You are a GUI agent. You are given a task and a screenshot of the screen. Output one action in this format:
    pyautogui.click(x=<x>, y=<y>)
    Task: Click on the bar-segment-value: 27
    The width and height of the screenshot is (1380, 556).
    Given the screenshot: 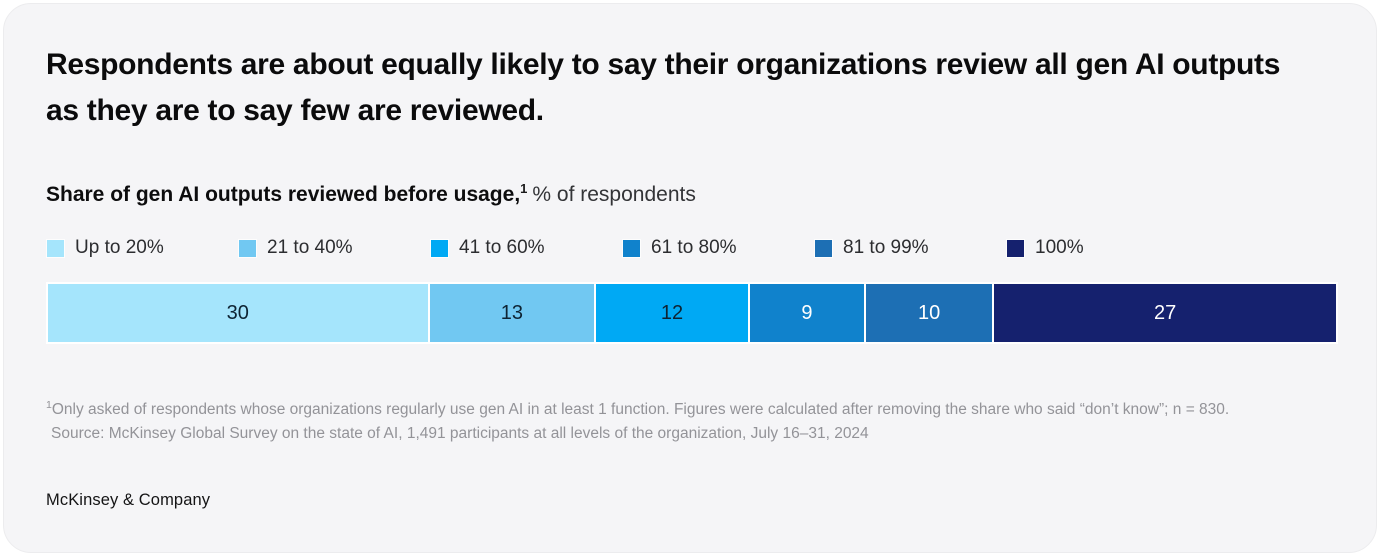 What is the action you would take?
    pyautogui.click(x=1165, y=312)
    